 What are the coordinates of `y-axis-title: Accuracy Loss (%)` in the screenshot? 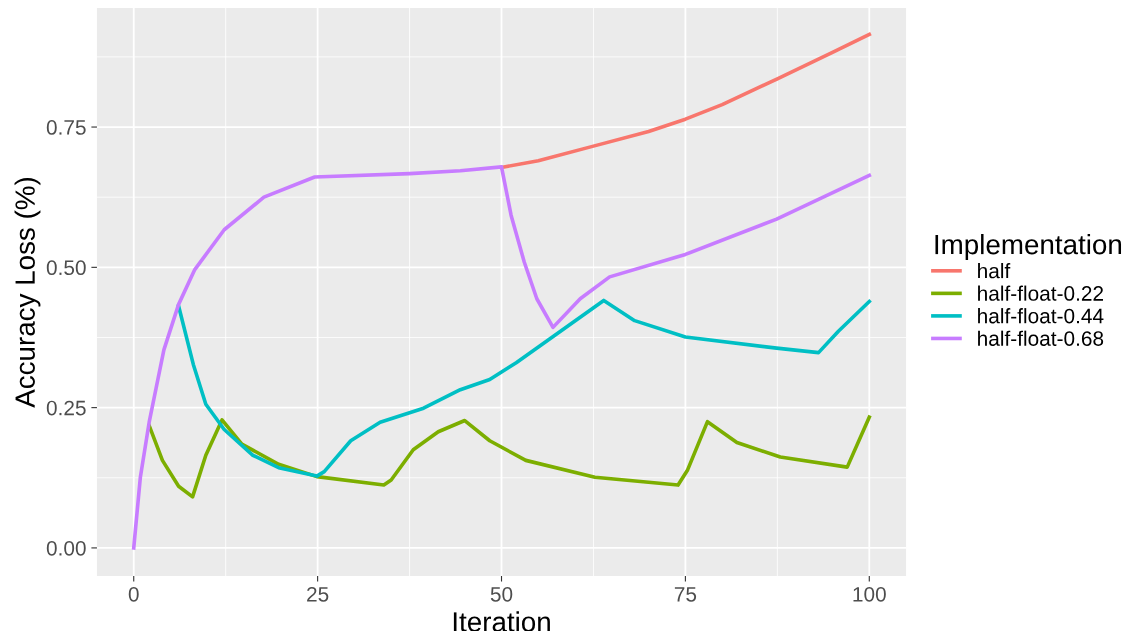 It's located at (27, 292).